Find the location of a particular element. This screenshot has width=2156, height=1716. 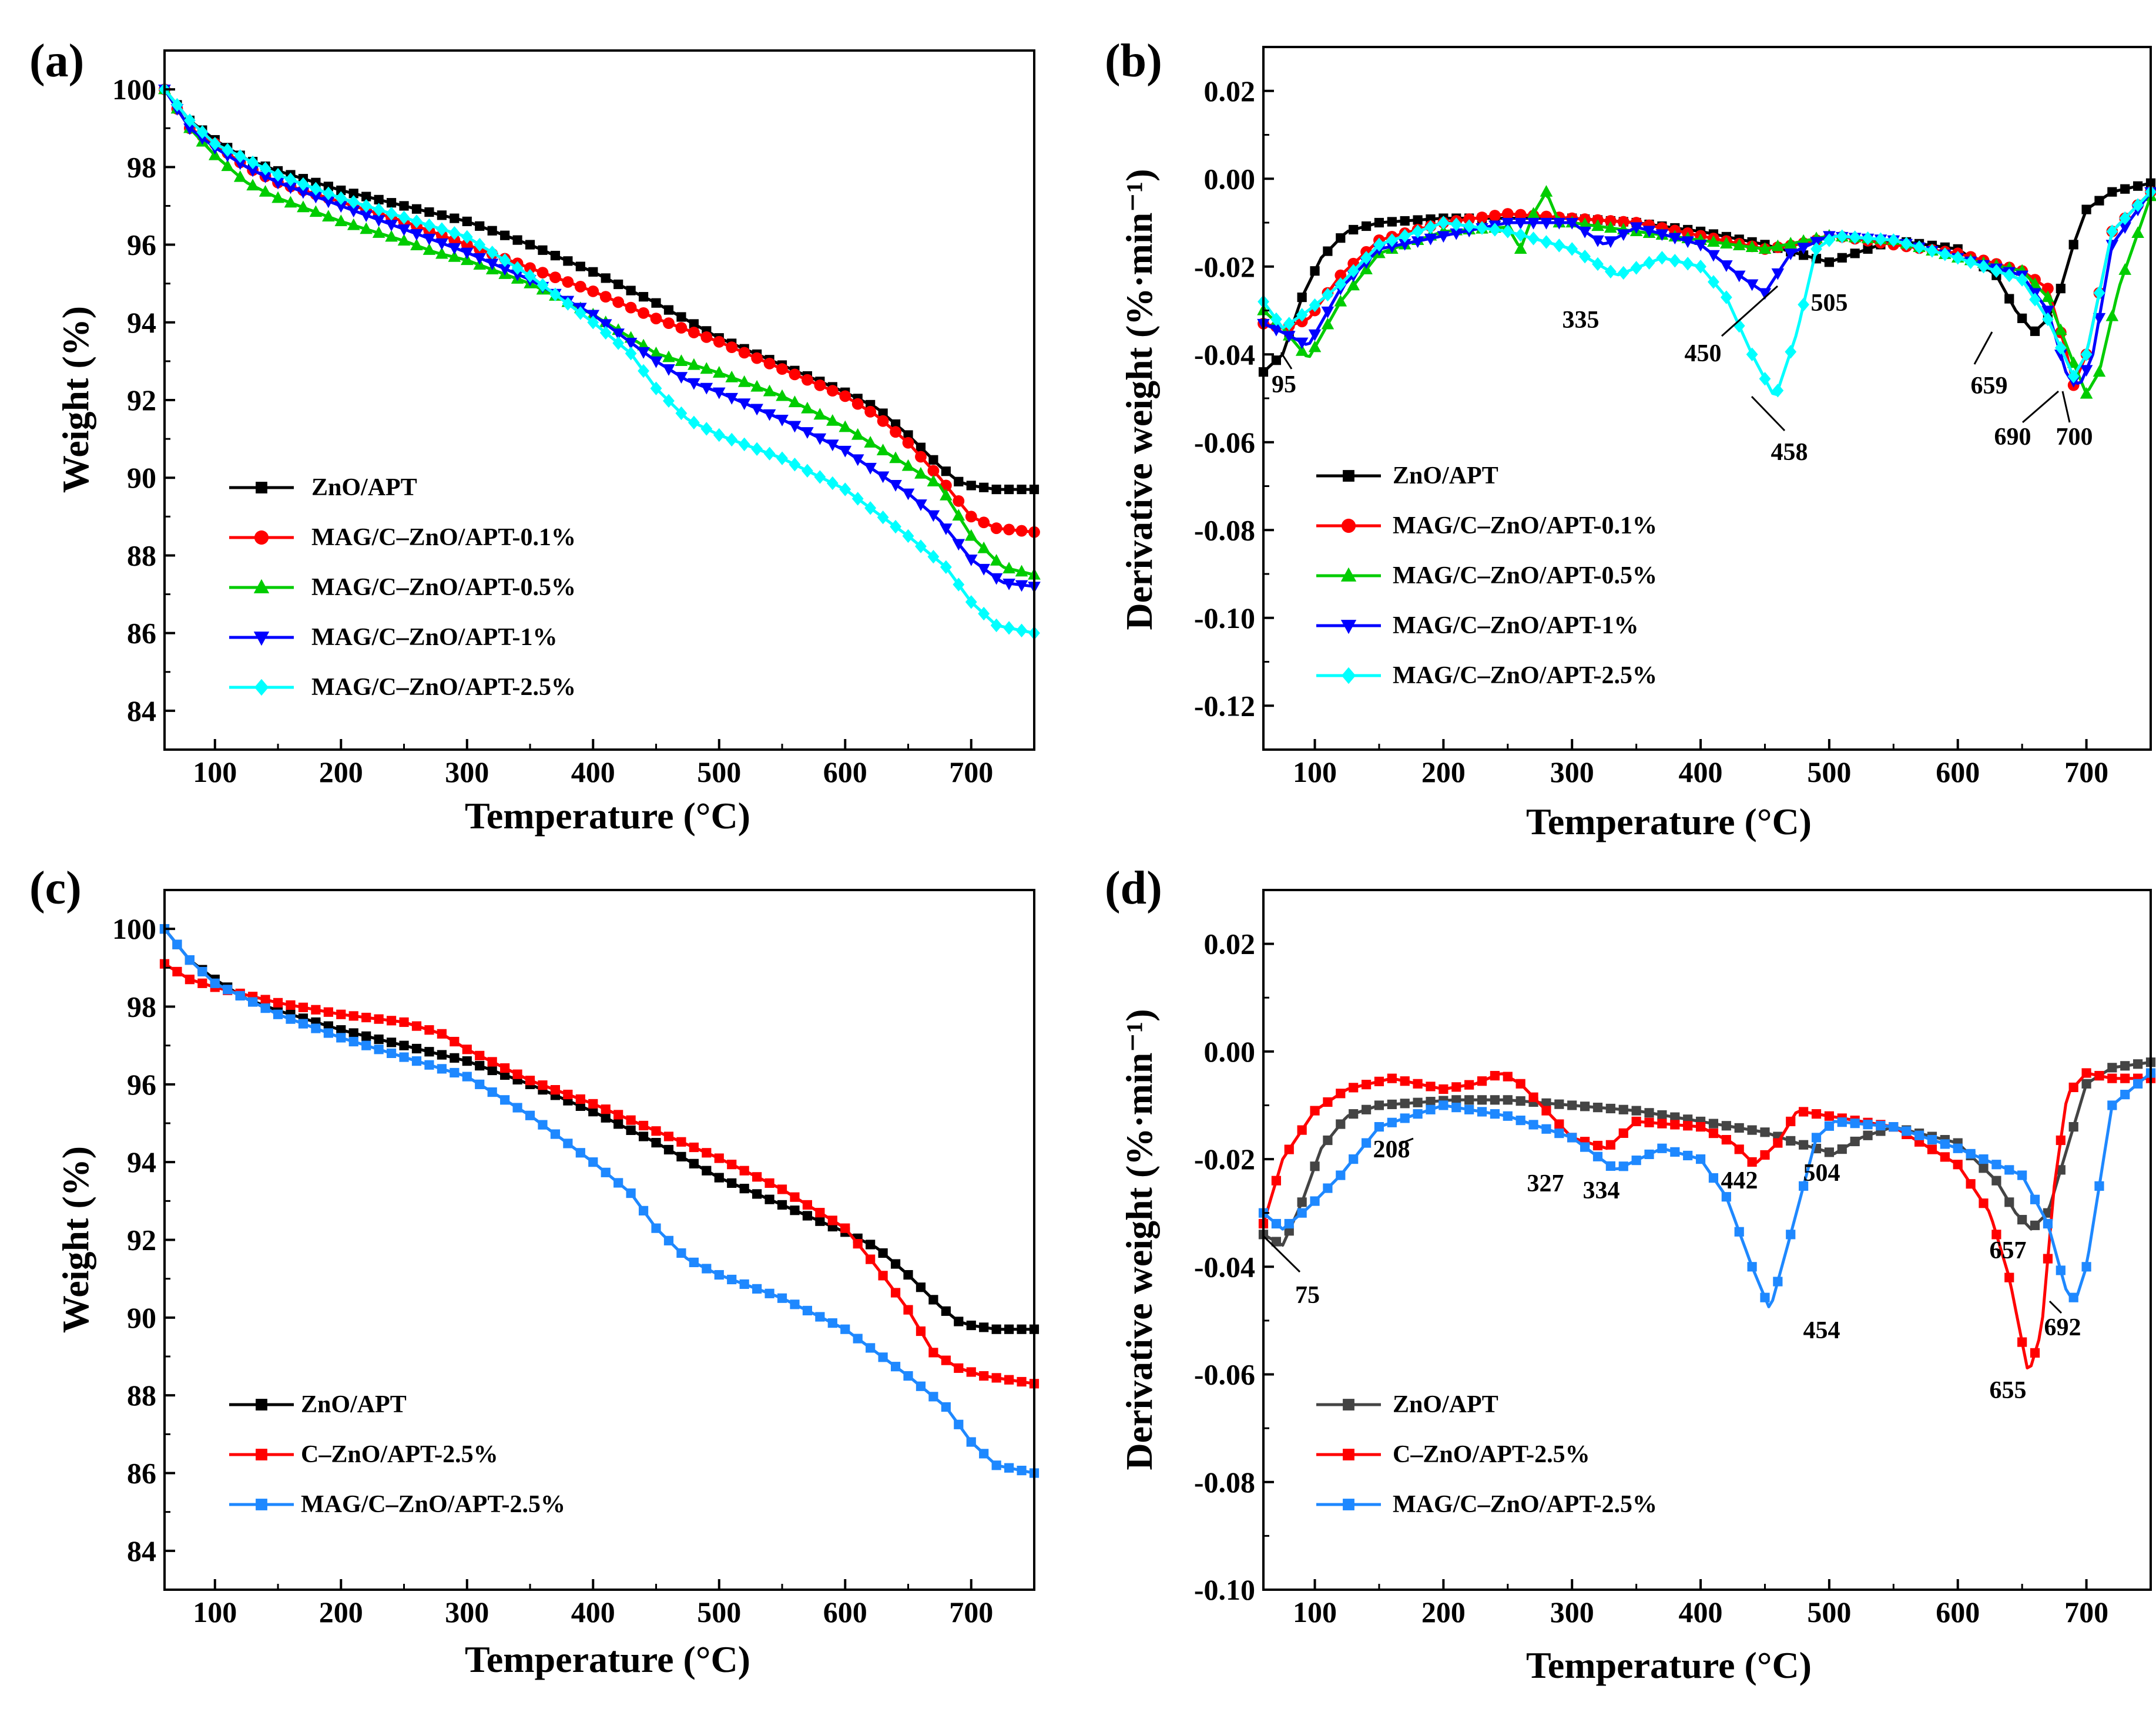

y-tick-label: 86 is located at coordinates (141, 1473).